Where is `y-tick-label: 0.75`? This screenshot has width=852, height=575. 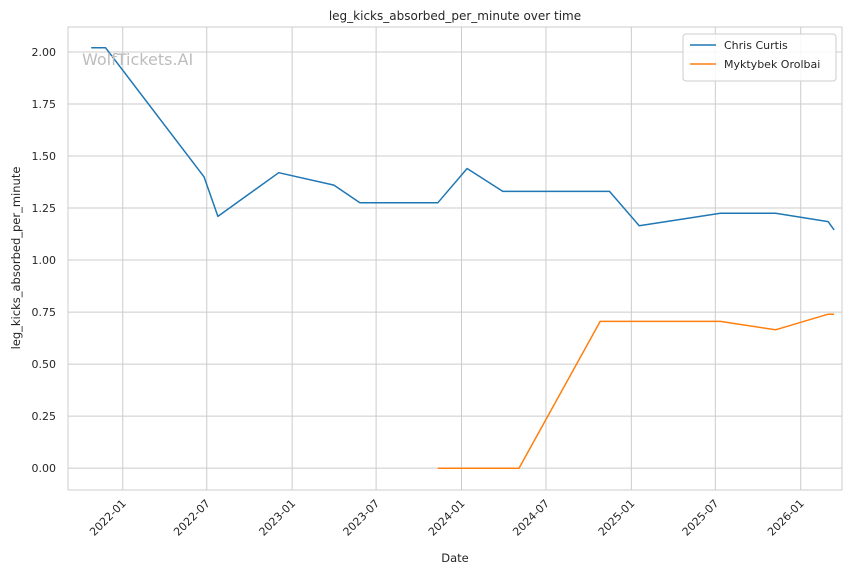
y-tick-label: 0.75 is located at coordinates (44, 312).